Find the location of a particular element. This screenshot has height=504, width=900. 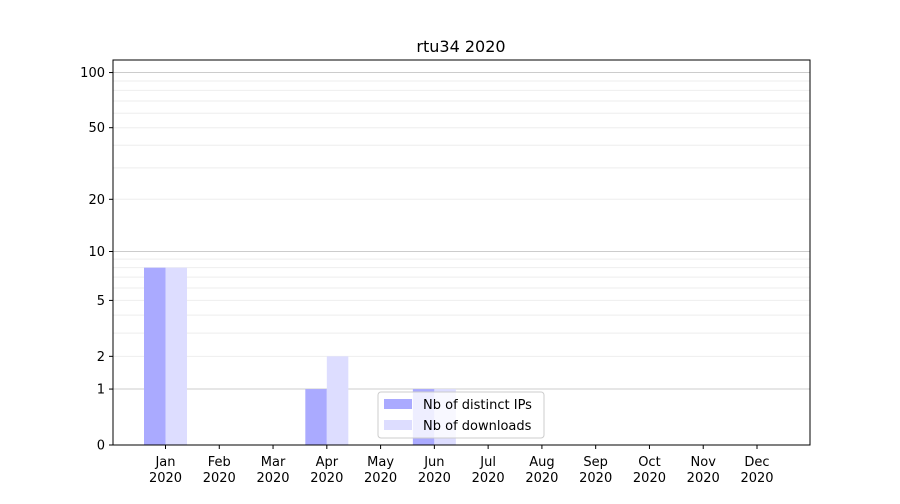

x-tick-label: Feb 2020 is located at coordinates (219, 470).